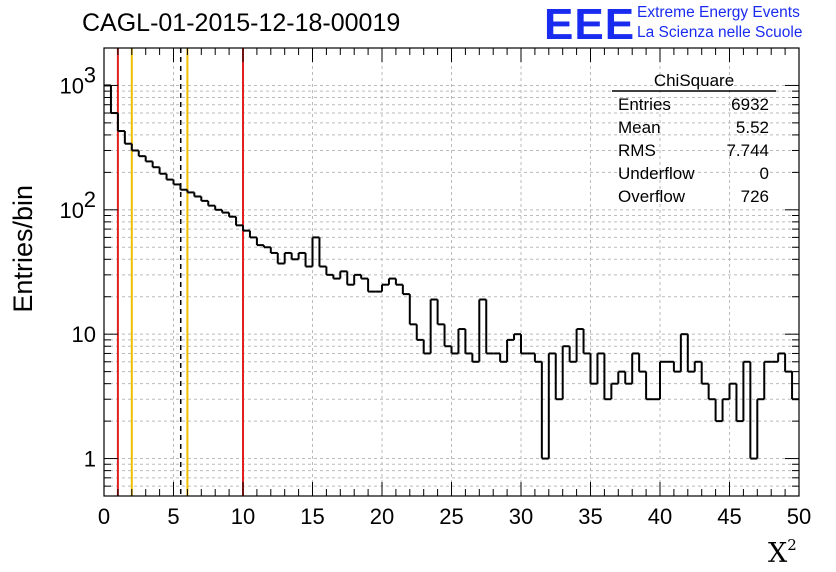  Describe the element at coordinates (451, 516) in the screenshot. I see `x-tick-label: 25` at that location.